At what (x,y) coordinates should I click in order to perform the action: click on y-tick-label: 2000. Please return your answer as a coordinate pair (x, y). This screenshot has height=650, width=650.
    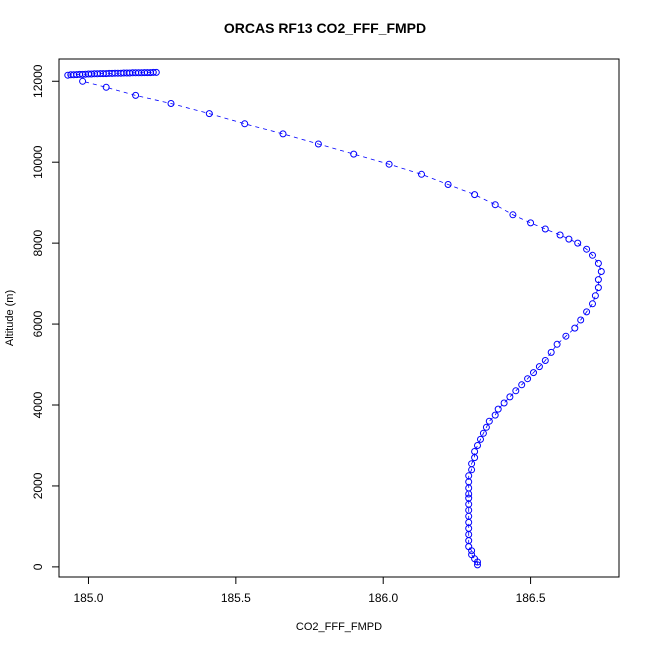
    Looking at the image, I should click on (38, 485).